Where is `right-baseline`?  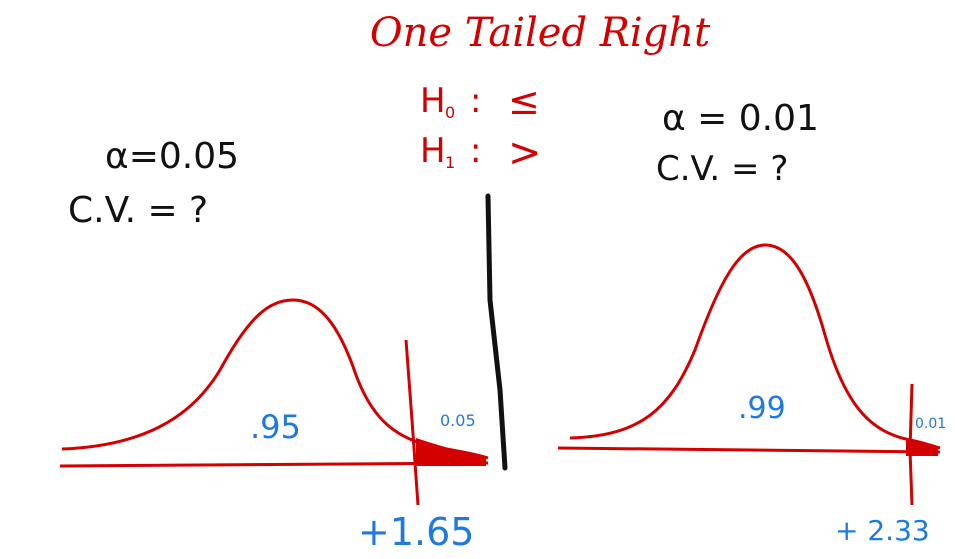 right-baseline is located at coordinates (749, 450).